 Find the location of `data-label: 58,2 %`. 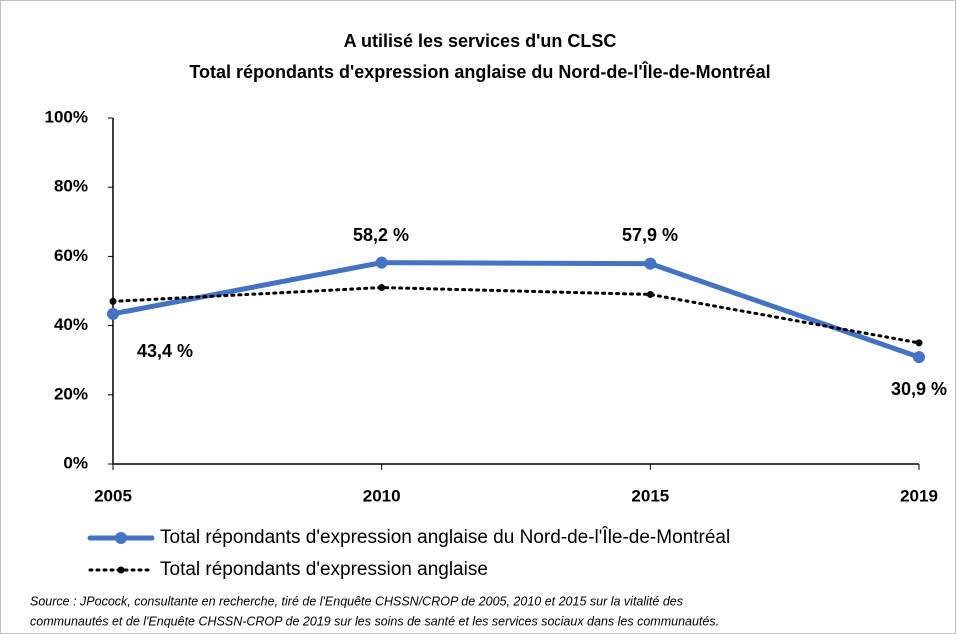

data-label: 58,2 % is located at coordinates (381, 235).